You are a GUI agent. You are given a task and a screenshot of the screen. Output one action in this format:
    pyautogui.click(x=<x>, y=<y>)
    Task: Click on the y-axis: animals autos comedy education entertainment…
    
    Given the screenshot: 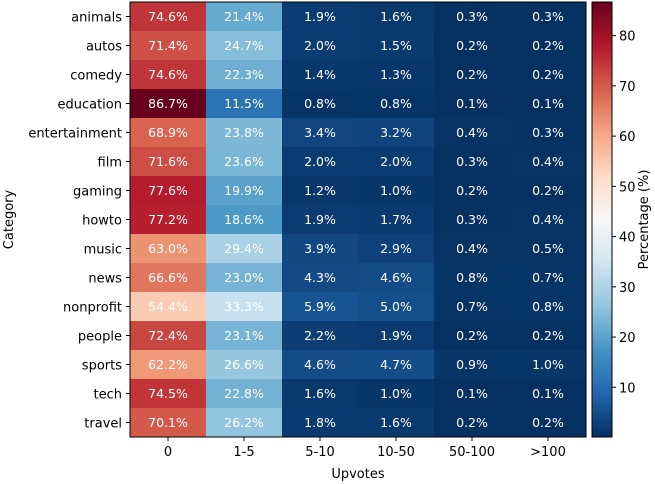 What is the action you would take?
    pyautogui.click(x=79, y=221)
    